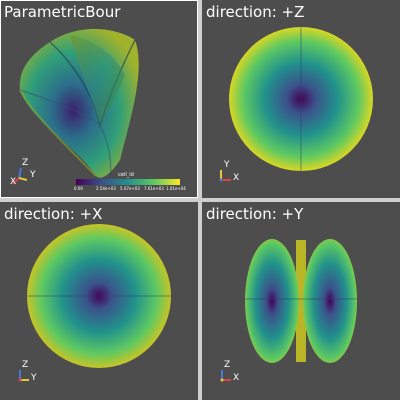  Describe the element at coordinates (62, 12) in the screenshot. I see `panel-title: ParametricBour` at that location.